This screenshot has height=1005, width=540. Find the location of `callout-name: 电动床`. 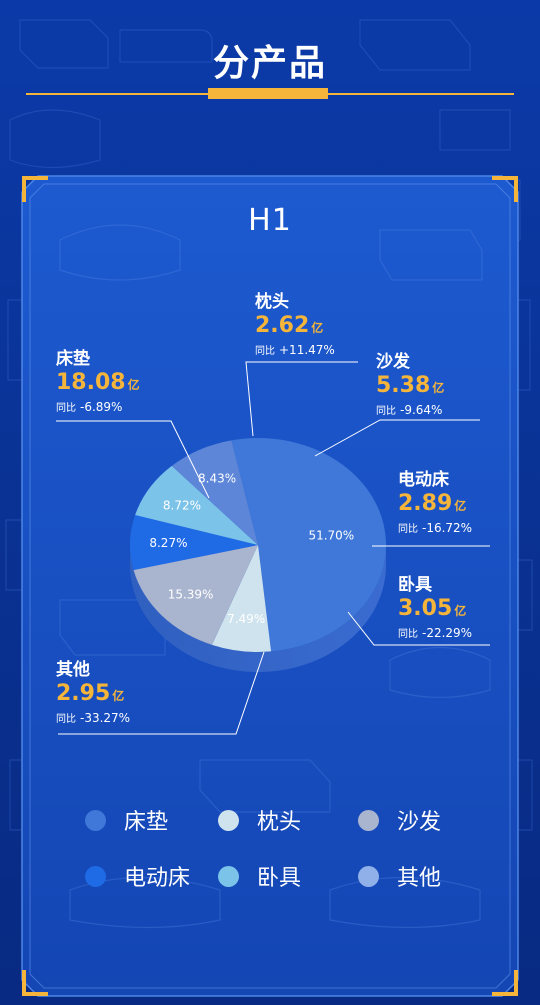

callout-name: 电动床 is located at coordinates (423, 480).